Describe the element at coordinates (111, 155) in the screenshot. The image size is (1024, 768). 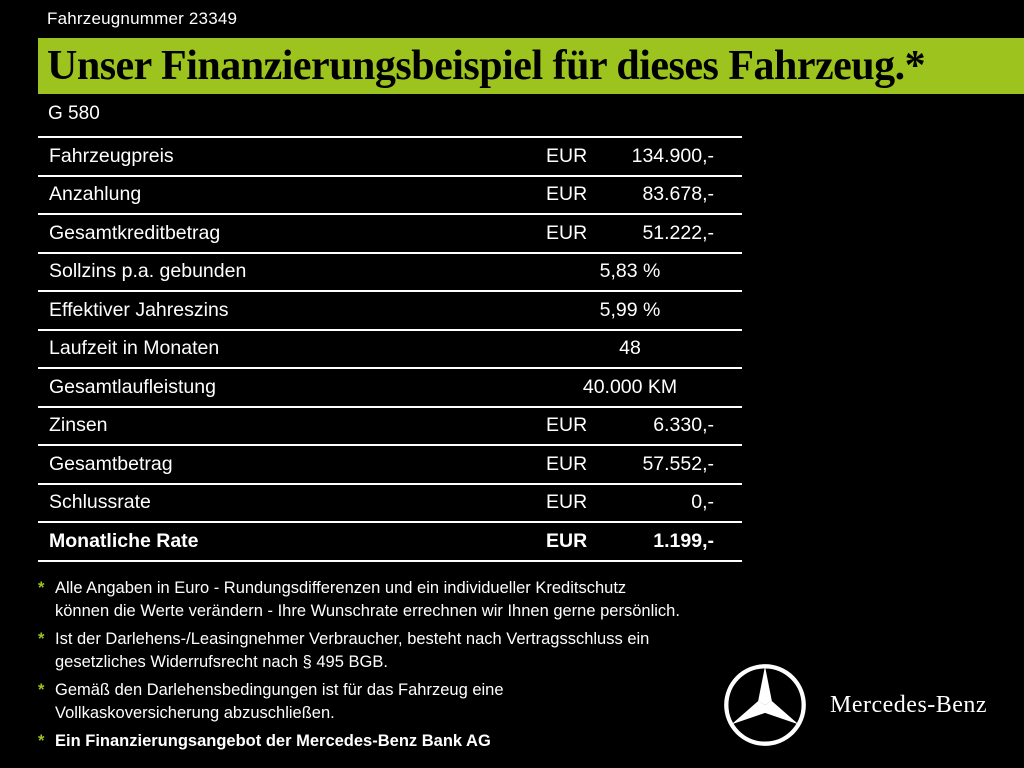
I see `row-label: Fahrzeugpreis` at that location.